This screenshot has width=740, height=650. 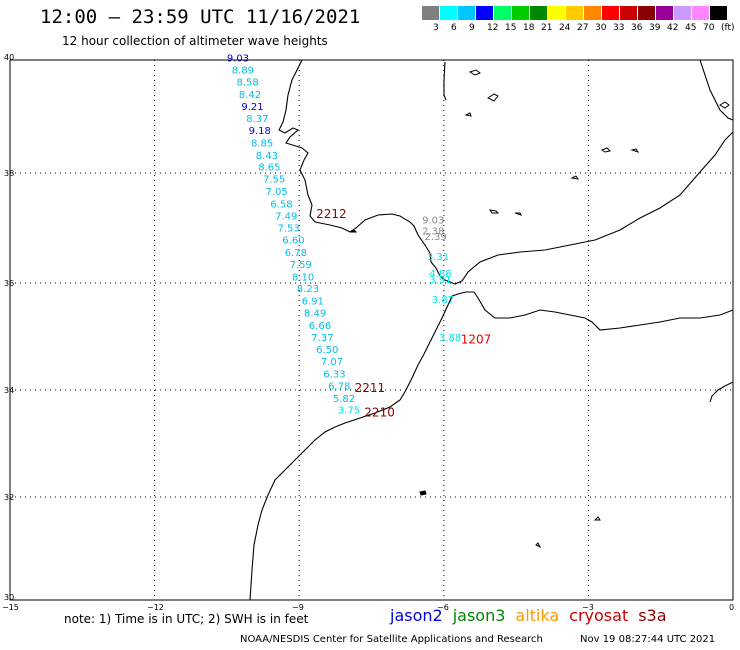 What do you see at coordinates (327, 350) in the screenshot?
I see `swh-value: 6.50` at bounding box center [327, 350].